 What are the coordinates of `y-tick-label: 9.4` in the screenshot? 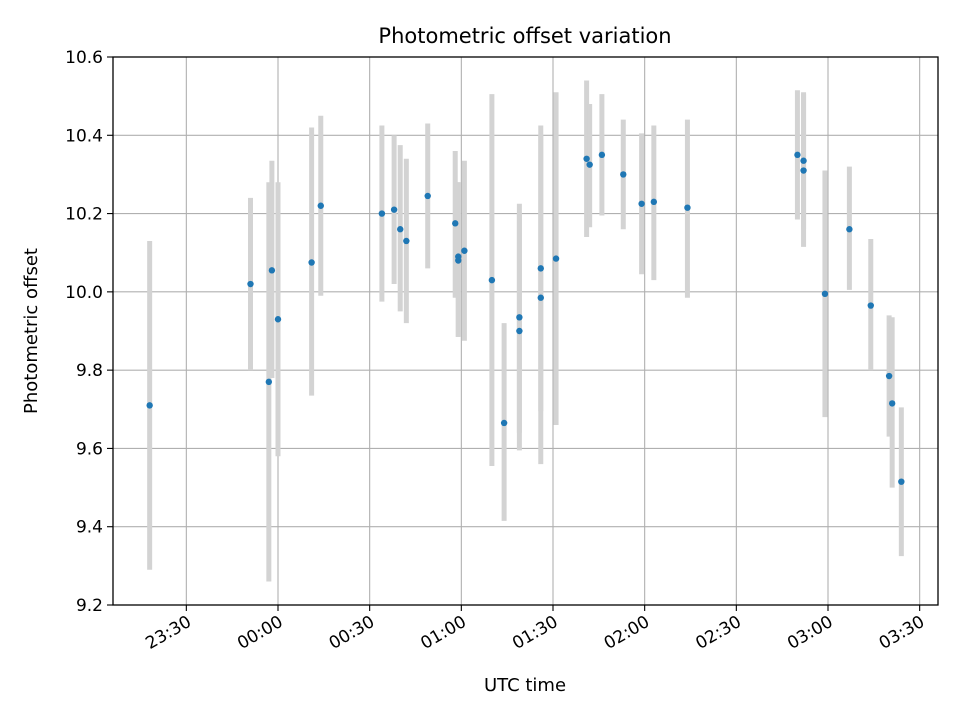 It's located at (89, 528).